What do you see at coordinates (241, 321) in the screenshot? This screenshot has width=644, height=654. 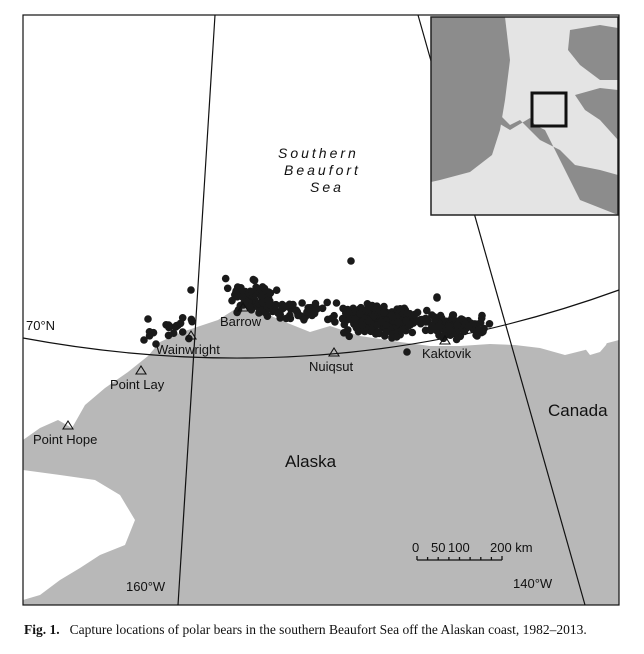 I see `place-label-barrow: Barrow` at bounding box center [241, 321].